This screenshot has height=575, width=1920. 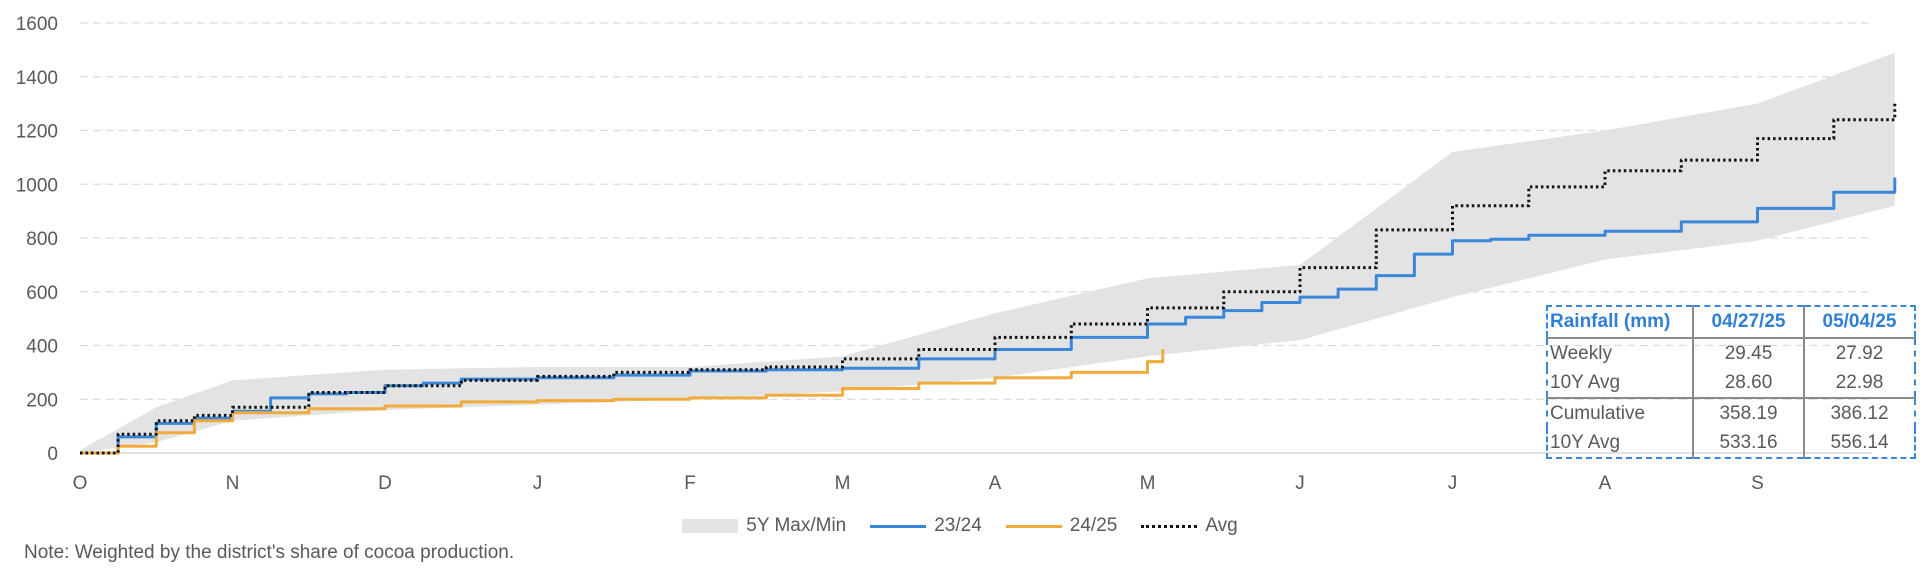 I want to click on table-row: Cumulative 358.19 386.12, so click(x=1731, y=412).